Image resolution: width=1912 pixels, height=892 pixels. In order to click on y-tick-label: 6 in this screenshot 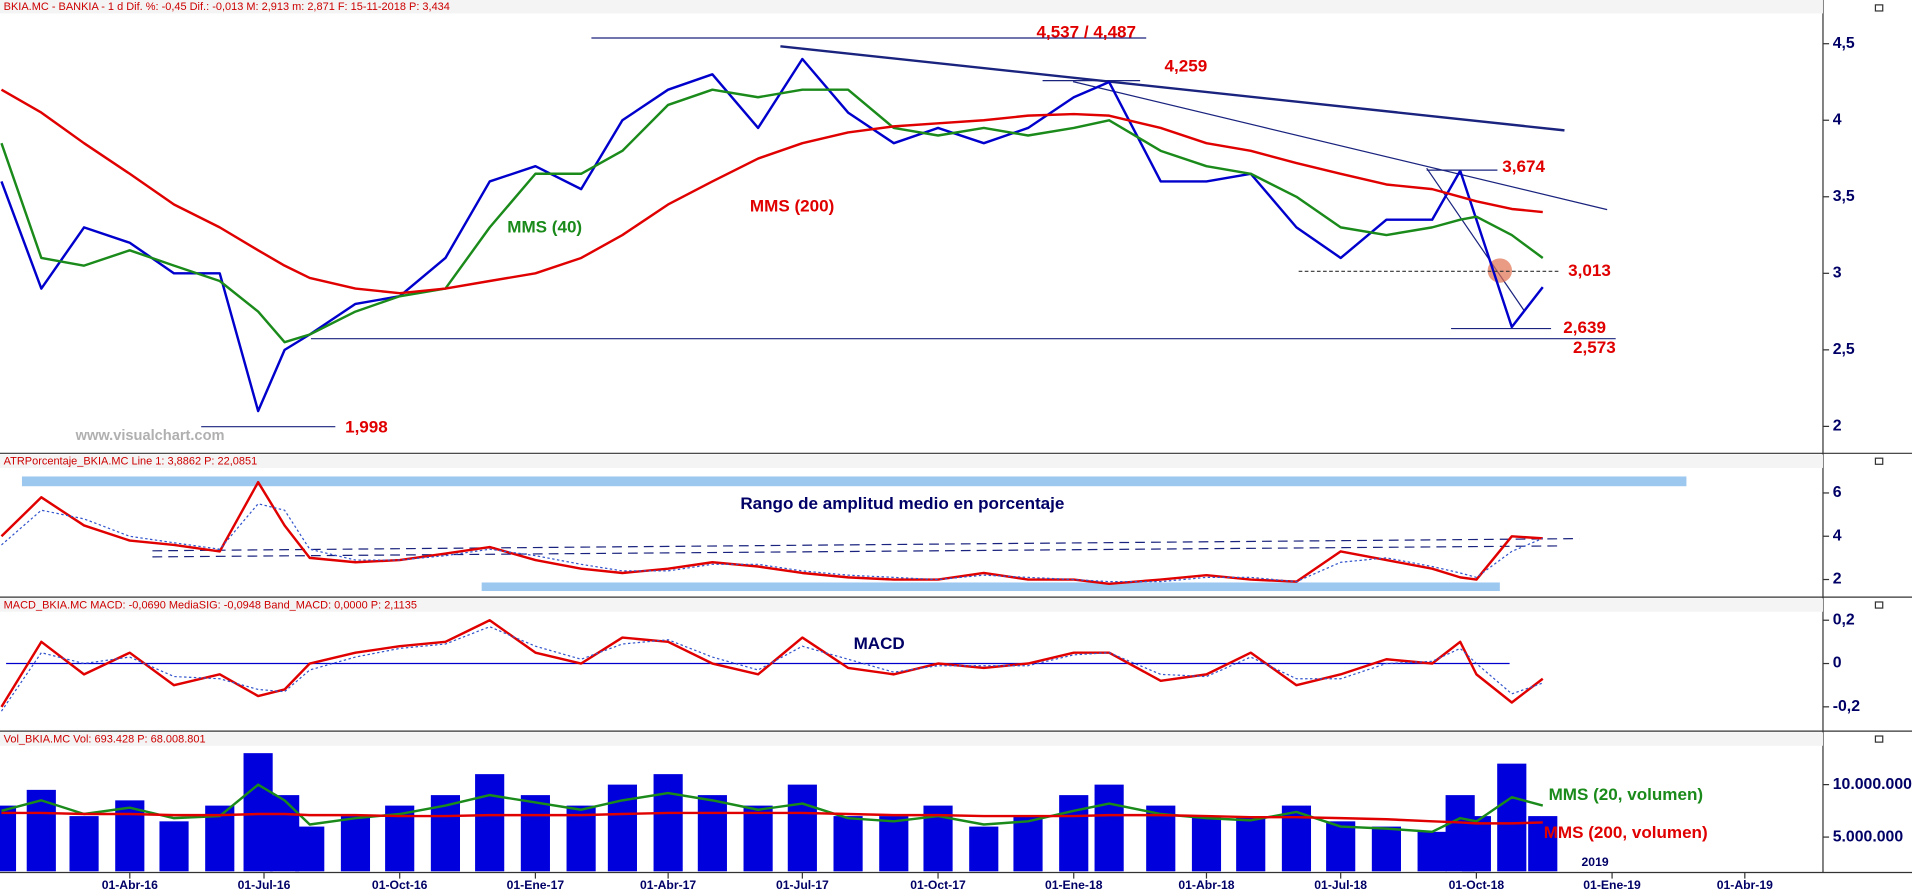, I will do `click(1837, 492)`.